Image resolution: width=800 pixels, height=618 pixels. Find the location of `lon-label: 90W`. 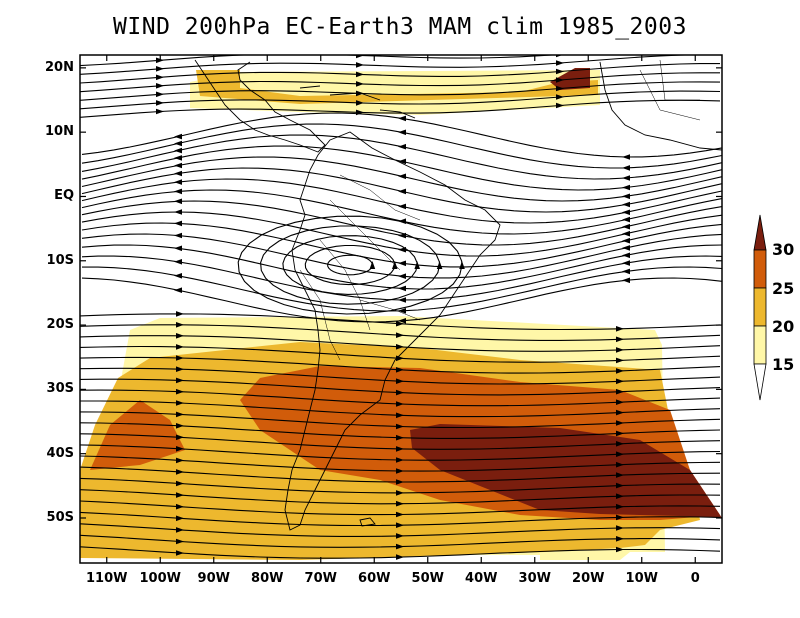

lon-label: 90W is located at coordinates (213, 578).